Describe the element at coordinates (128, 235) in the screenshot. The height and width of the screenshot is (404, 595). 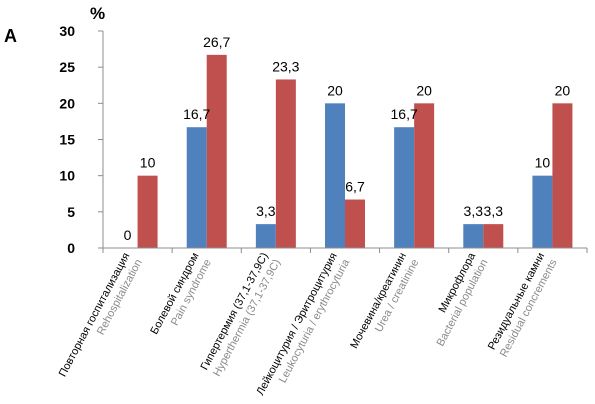
I see `data-label: 0` at that location.